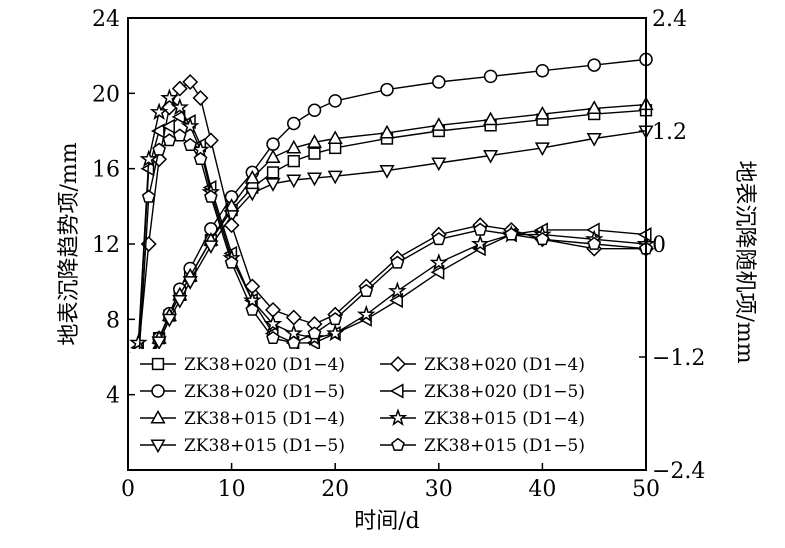  I want to click on y-right-tick-label: 2.4, so click(669, 19).